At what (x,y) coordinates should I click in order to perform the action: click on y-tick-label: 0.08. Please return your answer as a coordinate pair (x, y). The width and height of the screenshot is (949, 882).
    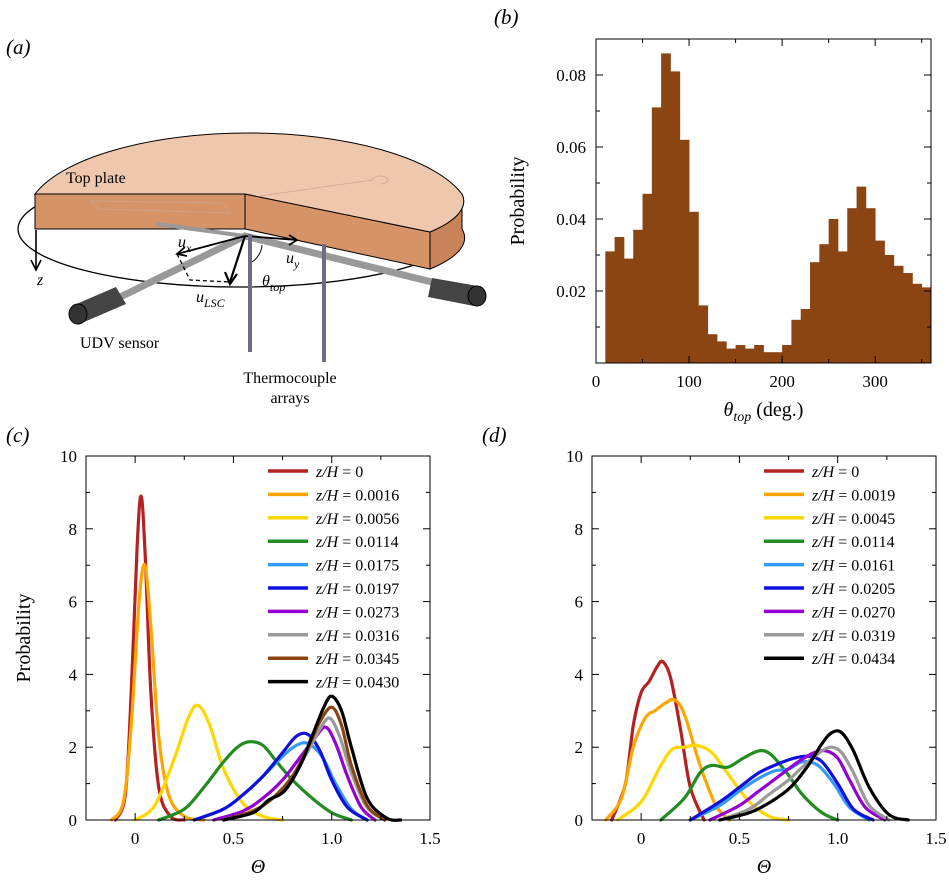
    Looking at the image, I should click on (571, 75).